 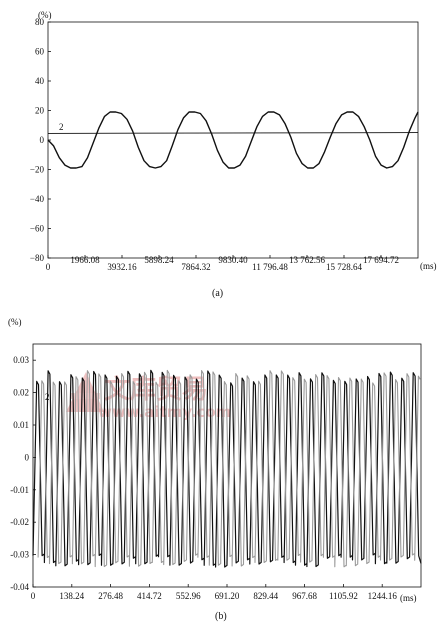 I want to click on chart-a-x-tick-label: 11 796.48, so click(x=270, y=267).